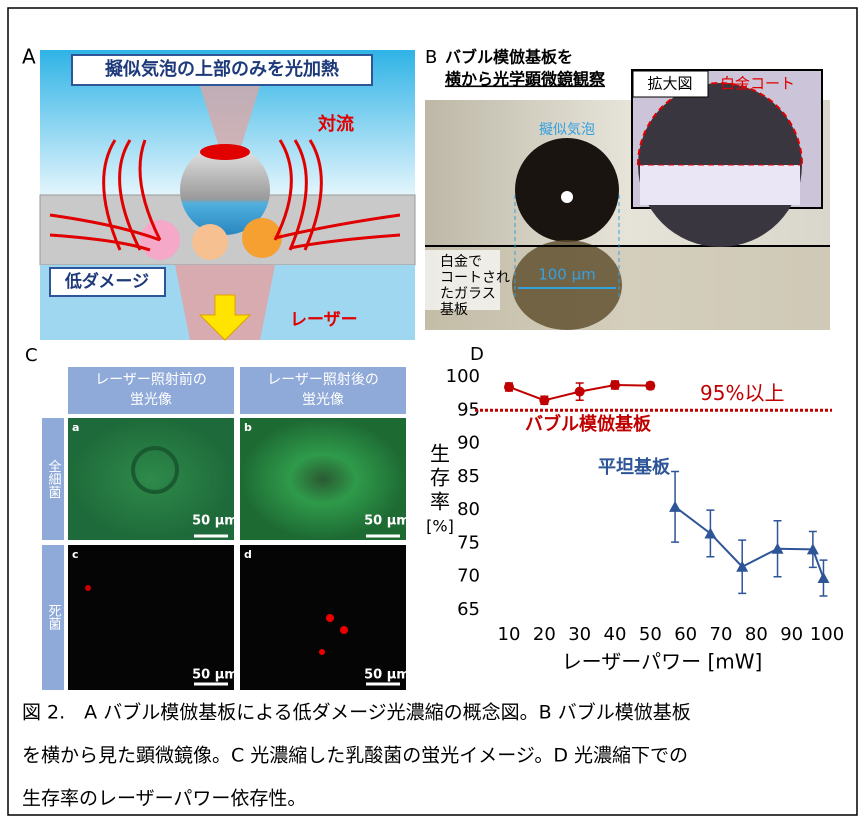  I want to click on y-tick-label: 65, so click(468, 609).